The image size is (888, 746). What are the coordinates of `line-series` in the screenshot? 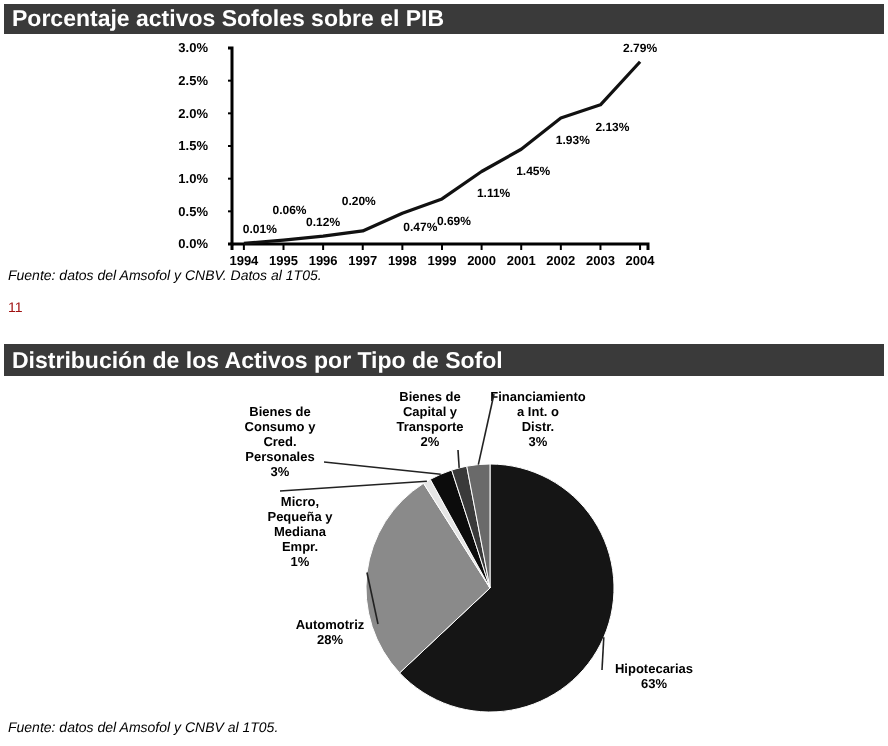 It's located at (442, 152).